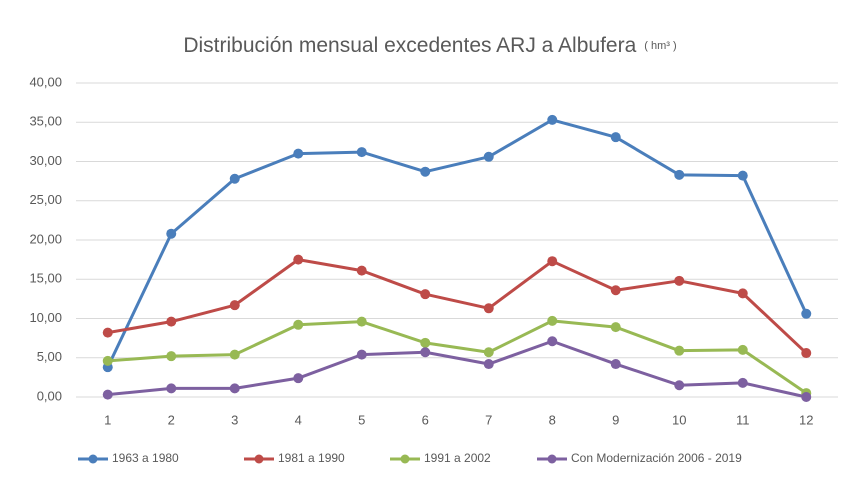  I want to click on x-tick-label: 9, so click(615, 419).